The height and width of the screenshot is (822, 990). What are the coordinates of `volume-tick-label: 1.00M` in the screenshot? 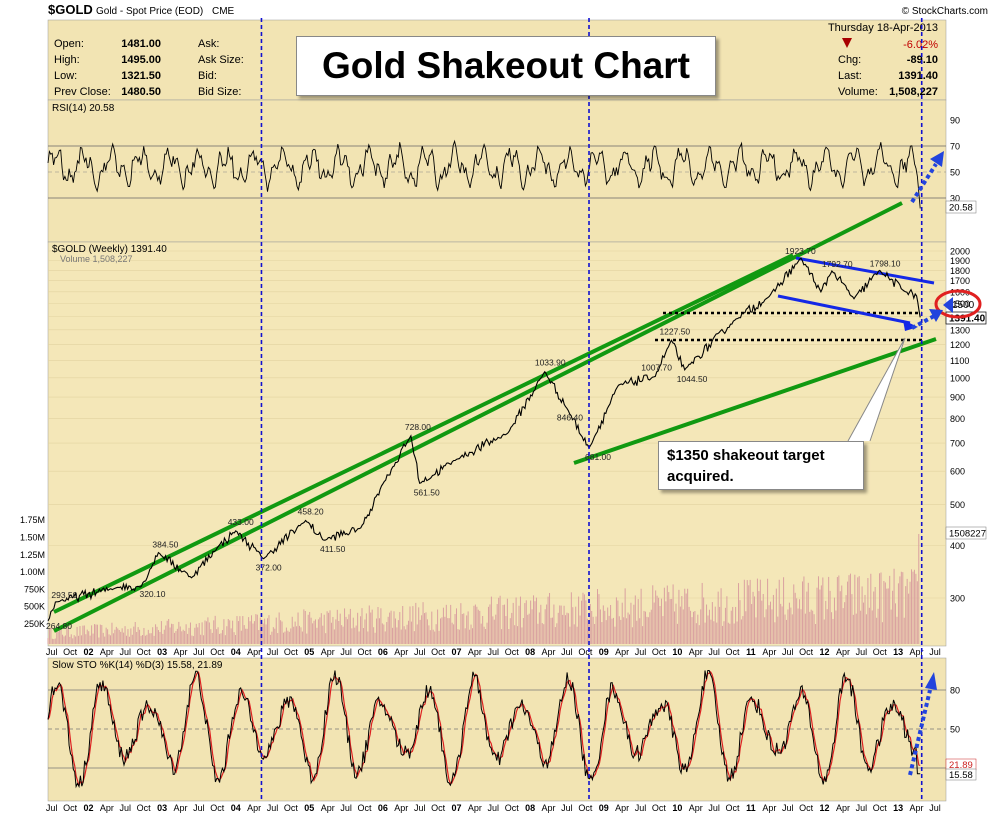 It's located at (32, 572).